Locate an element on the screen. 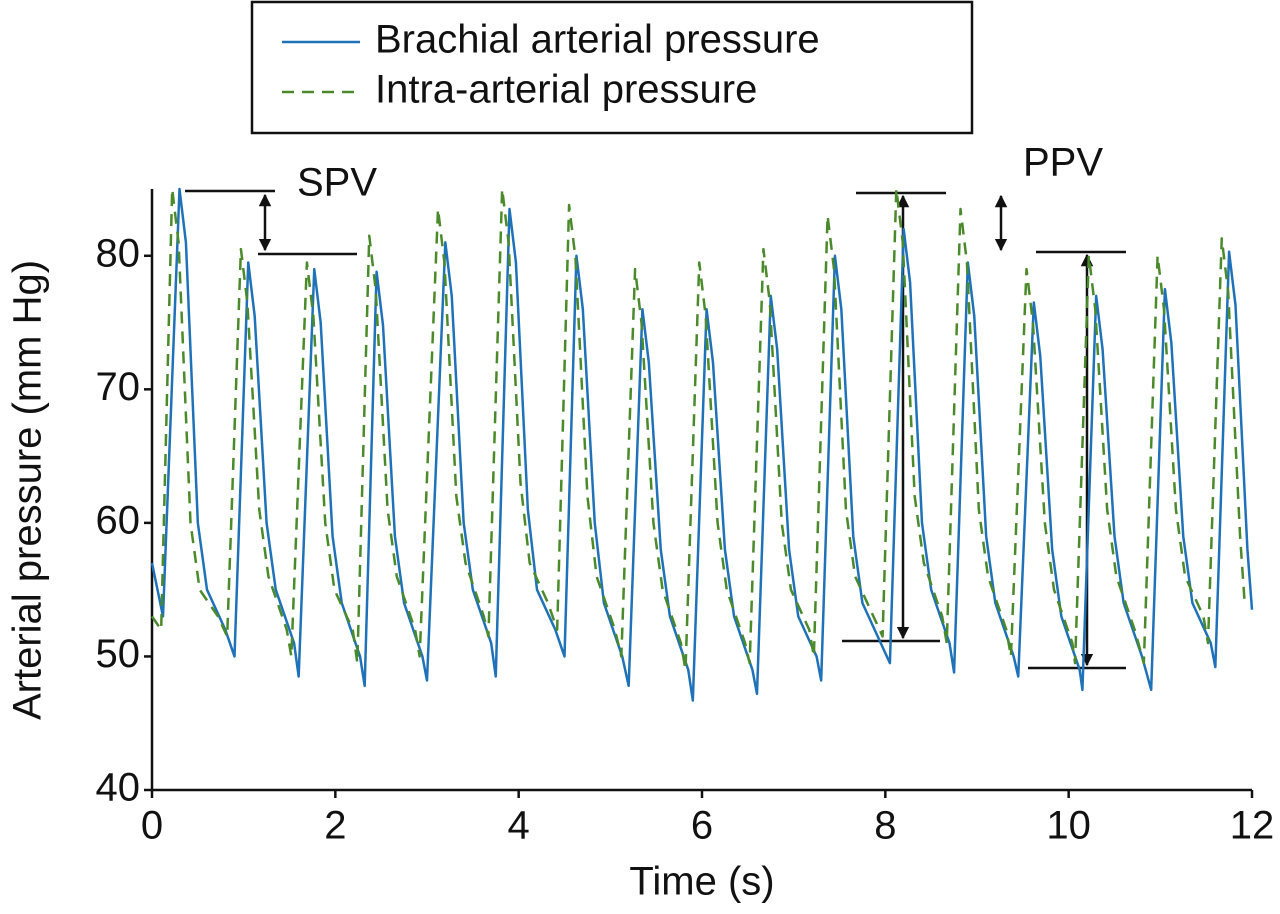  x-tick-label: 6 is located at coordinates (702, 826).